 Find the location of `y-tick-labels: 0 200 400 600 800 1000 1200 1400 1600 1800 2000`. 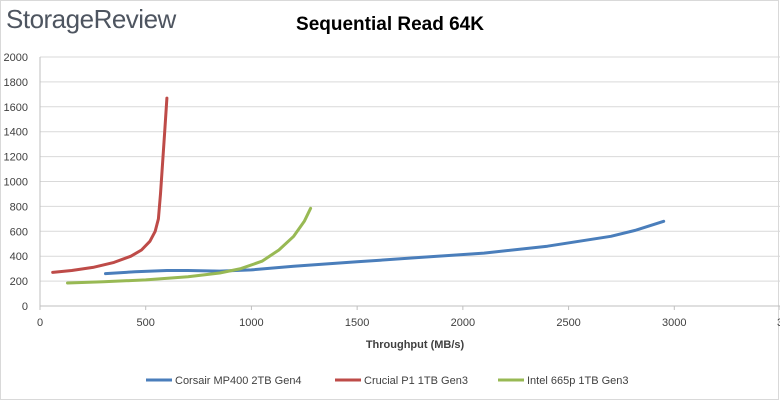

y-tick-labels: 0 200 400 600 800 1000 1200 1400 1600 1800 2000 is located at coordinates (16, 182).